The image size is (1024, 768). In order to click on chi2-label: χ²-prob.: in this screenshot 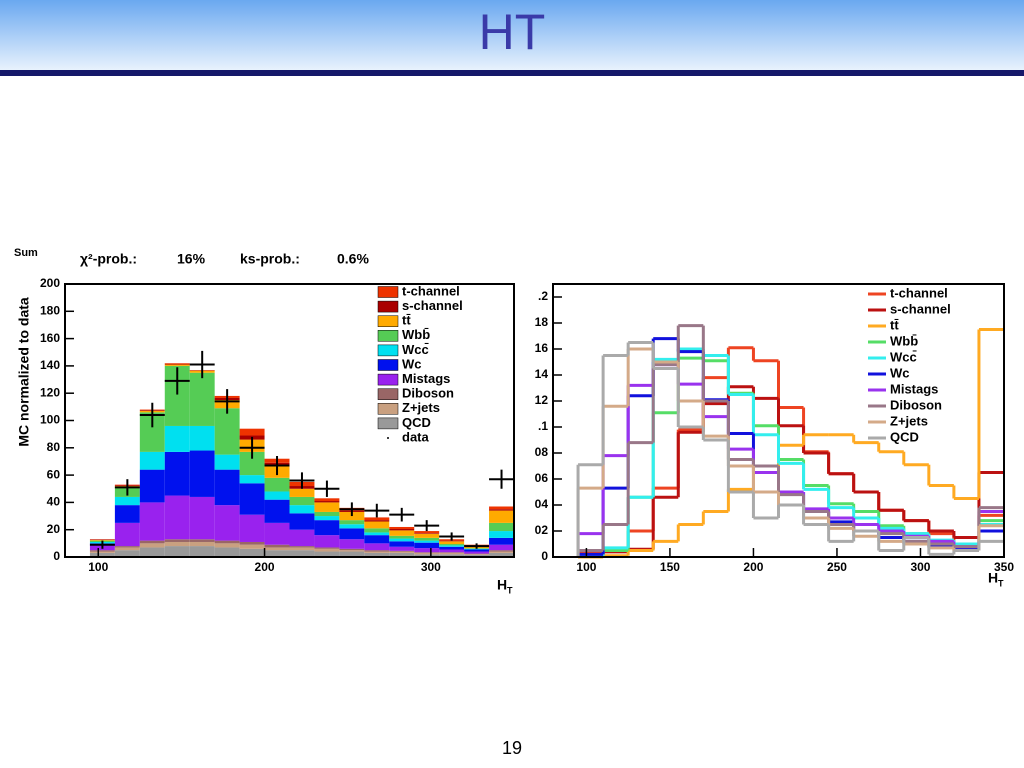, I will do `click(108, 259)`.